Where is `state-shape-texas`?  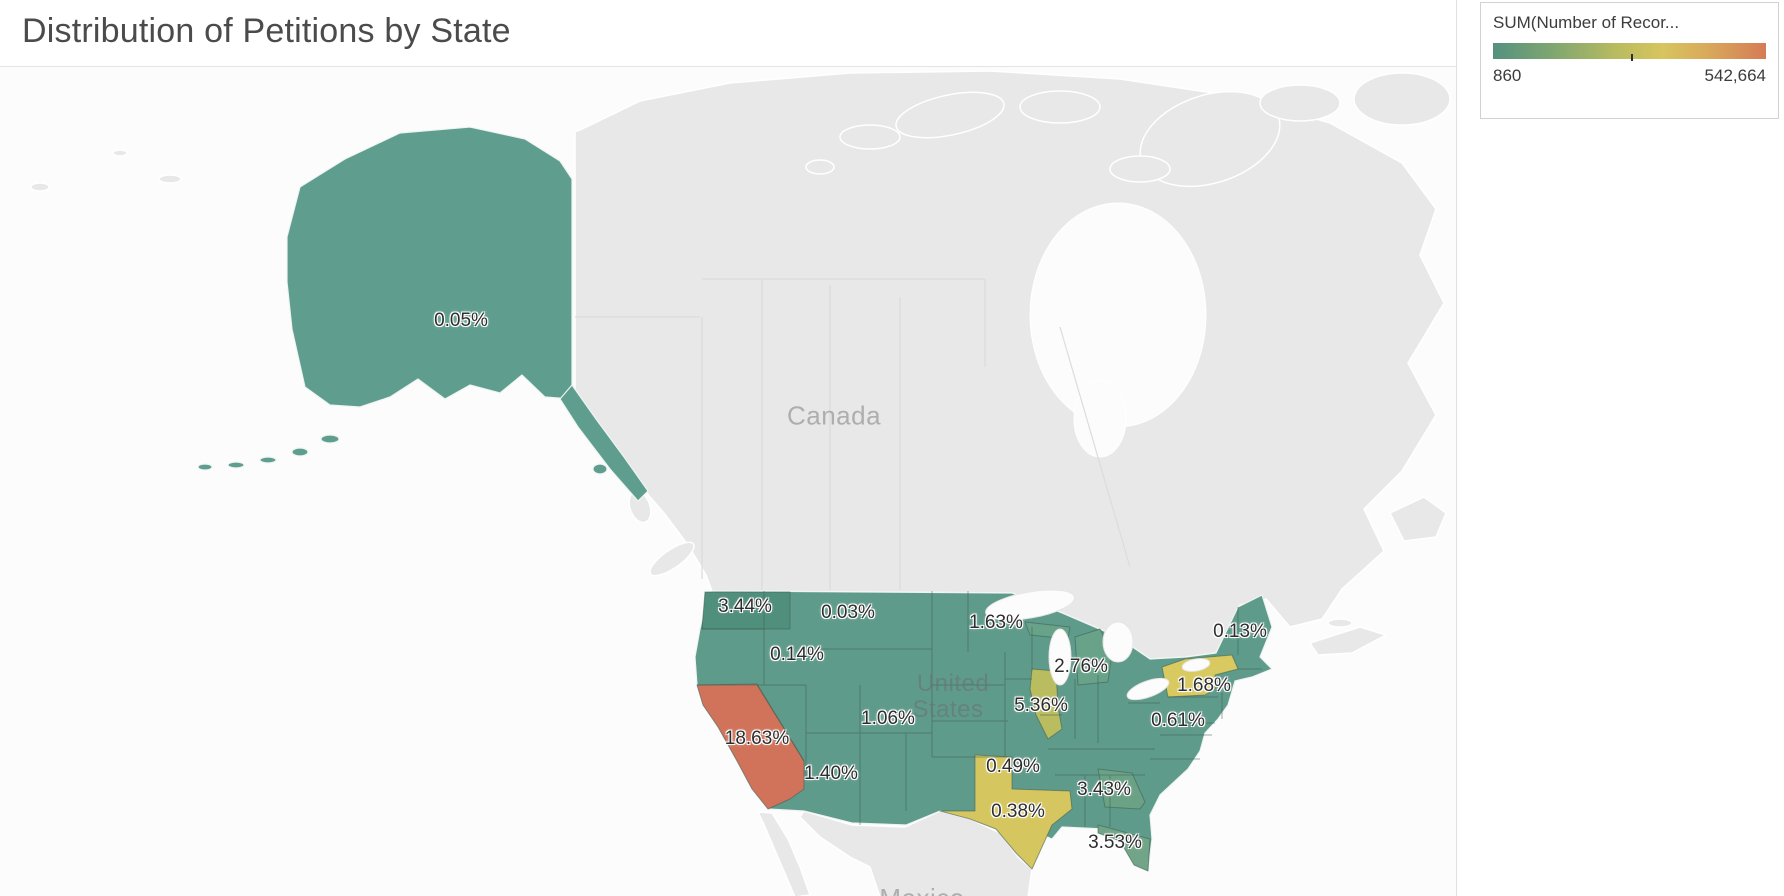
state-shape-texas is located at coordinates (1006, 812).